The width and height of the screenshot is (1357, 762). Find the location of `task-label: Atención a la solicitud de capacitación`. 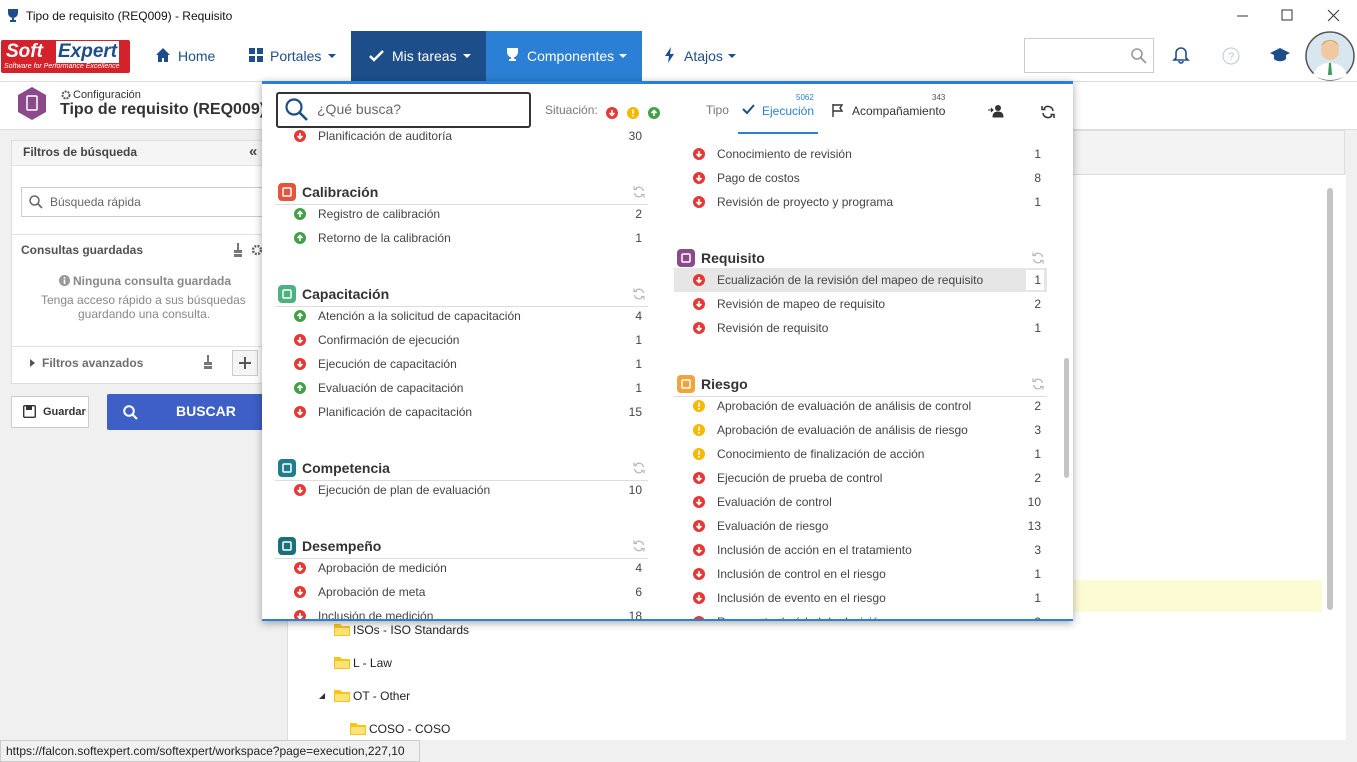

task-label: Atención a la solicitud de capacitación is located at coordinates (419, 316).